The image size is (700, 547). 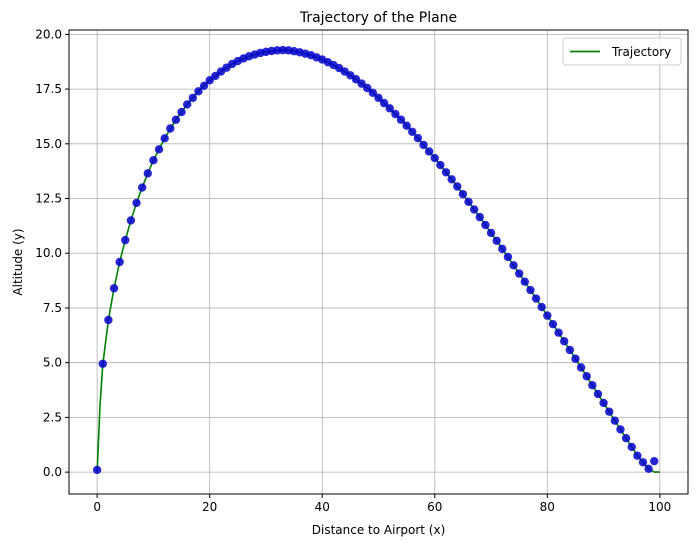 I want to click on legend-label-trajectory: Trajectory, so click(x=641, y=52).